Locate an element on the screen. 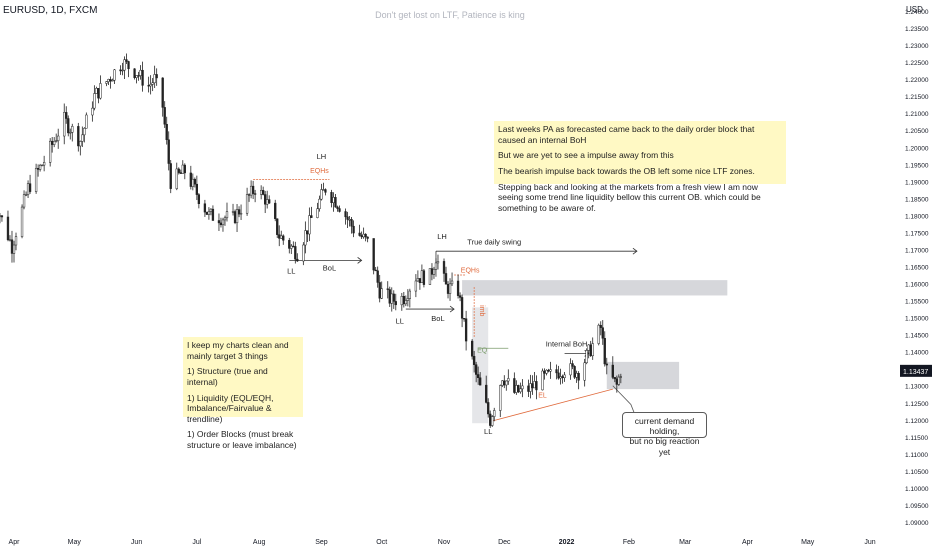 This screenshot has width=932, height=550. x-tick-label: Jul is located at coordinates (196, 542).